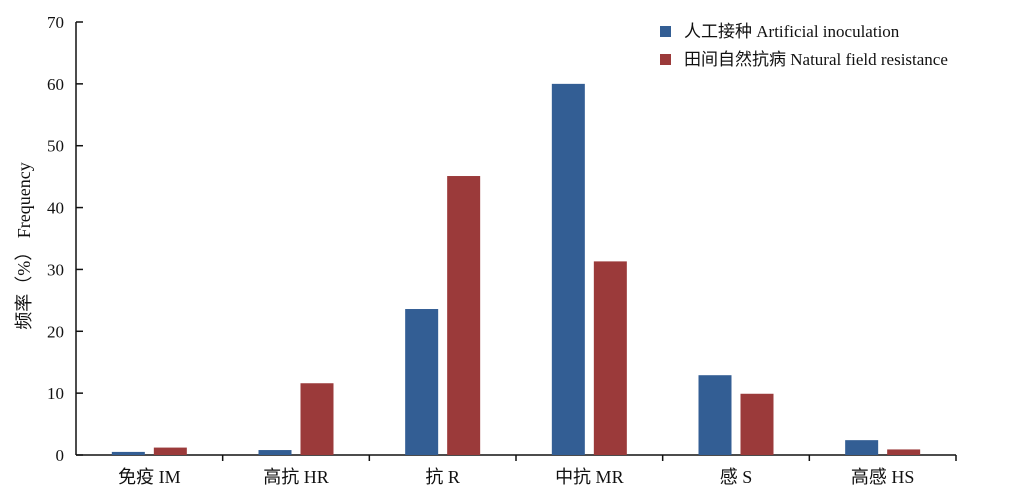 This screenshot has width=1009, height=487. I want to click on y-tick-label: 70, so click(55, 22).